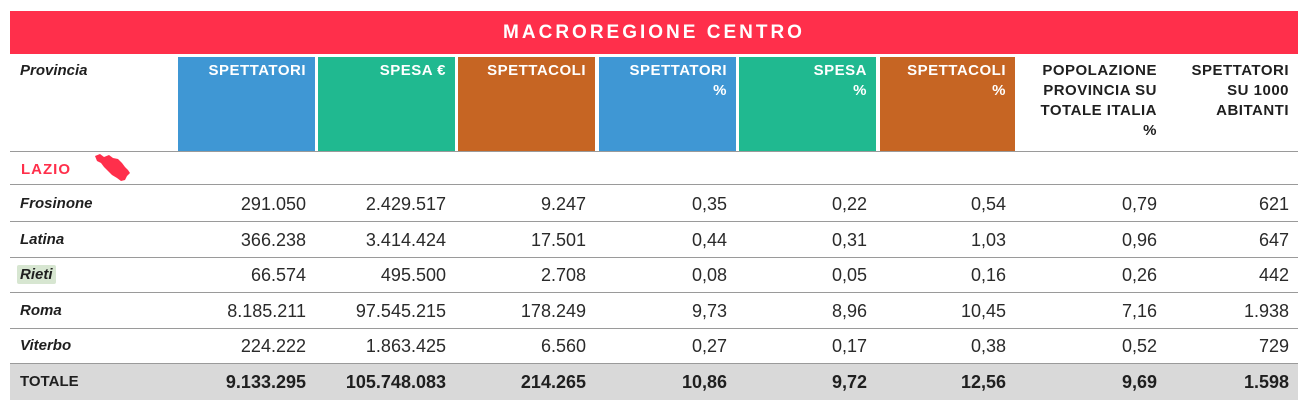 Image resolution: width=1303 pixels, height=405 pixels. Describe the element at coordinates (849, 240) in the screenshot. I see `table-cell: 0,31` at that location.